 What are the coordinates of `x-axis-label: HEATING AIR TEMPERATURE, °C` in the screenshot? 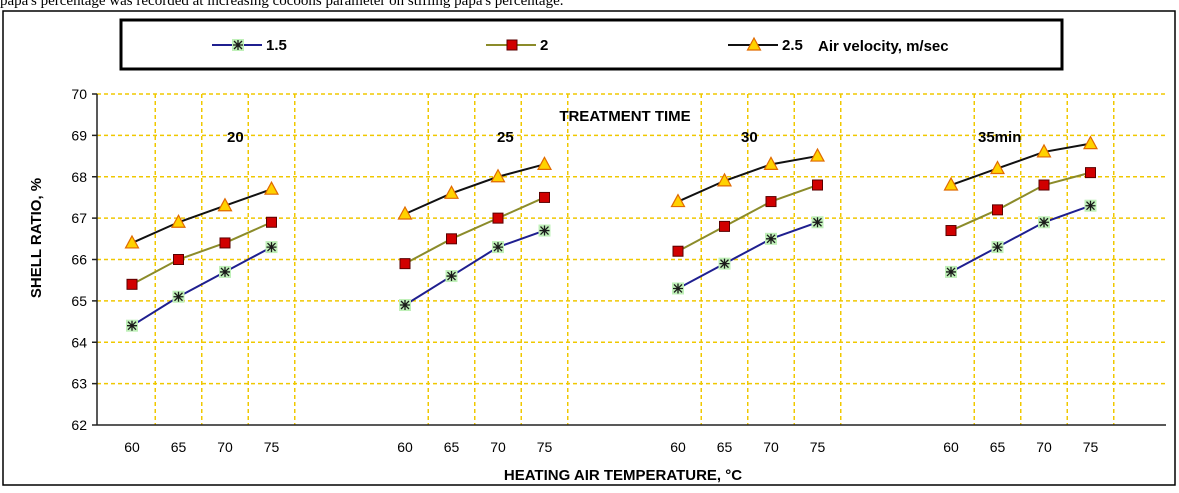 It's located at (623, 475).